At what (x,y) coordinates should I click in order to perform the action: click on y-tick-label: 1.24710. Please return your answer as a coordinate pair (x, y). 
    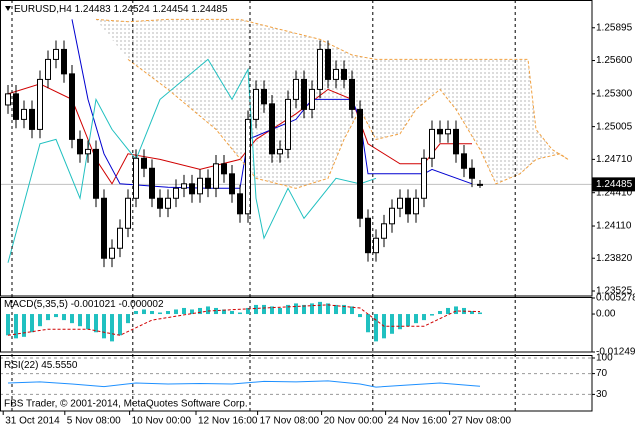
    Looking at the image, I should click on (614, 159).